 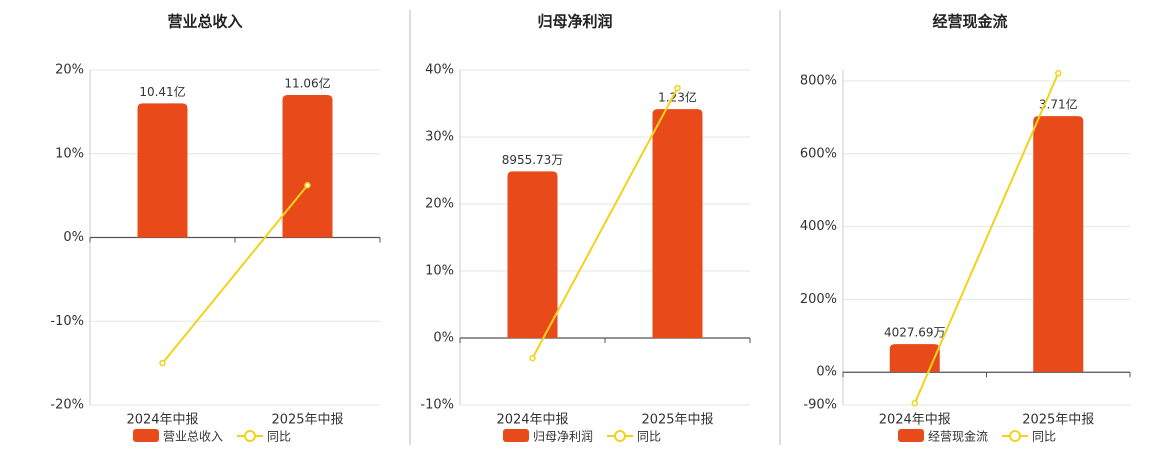 What do you see at coordinates (533, 160) in the screenshot?
I see `data-label: 8955.73万` at bounding box center [533, 160].